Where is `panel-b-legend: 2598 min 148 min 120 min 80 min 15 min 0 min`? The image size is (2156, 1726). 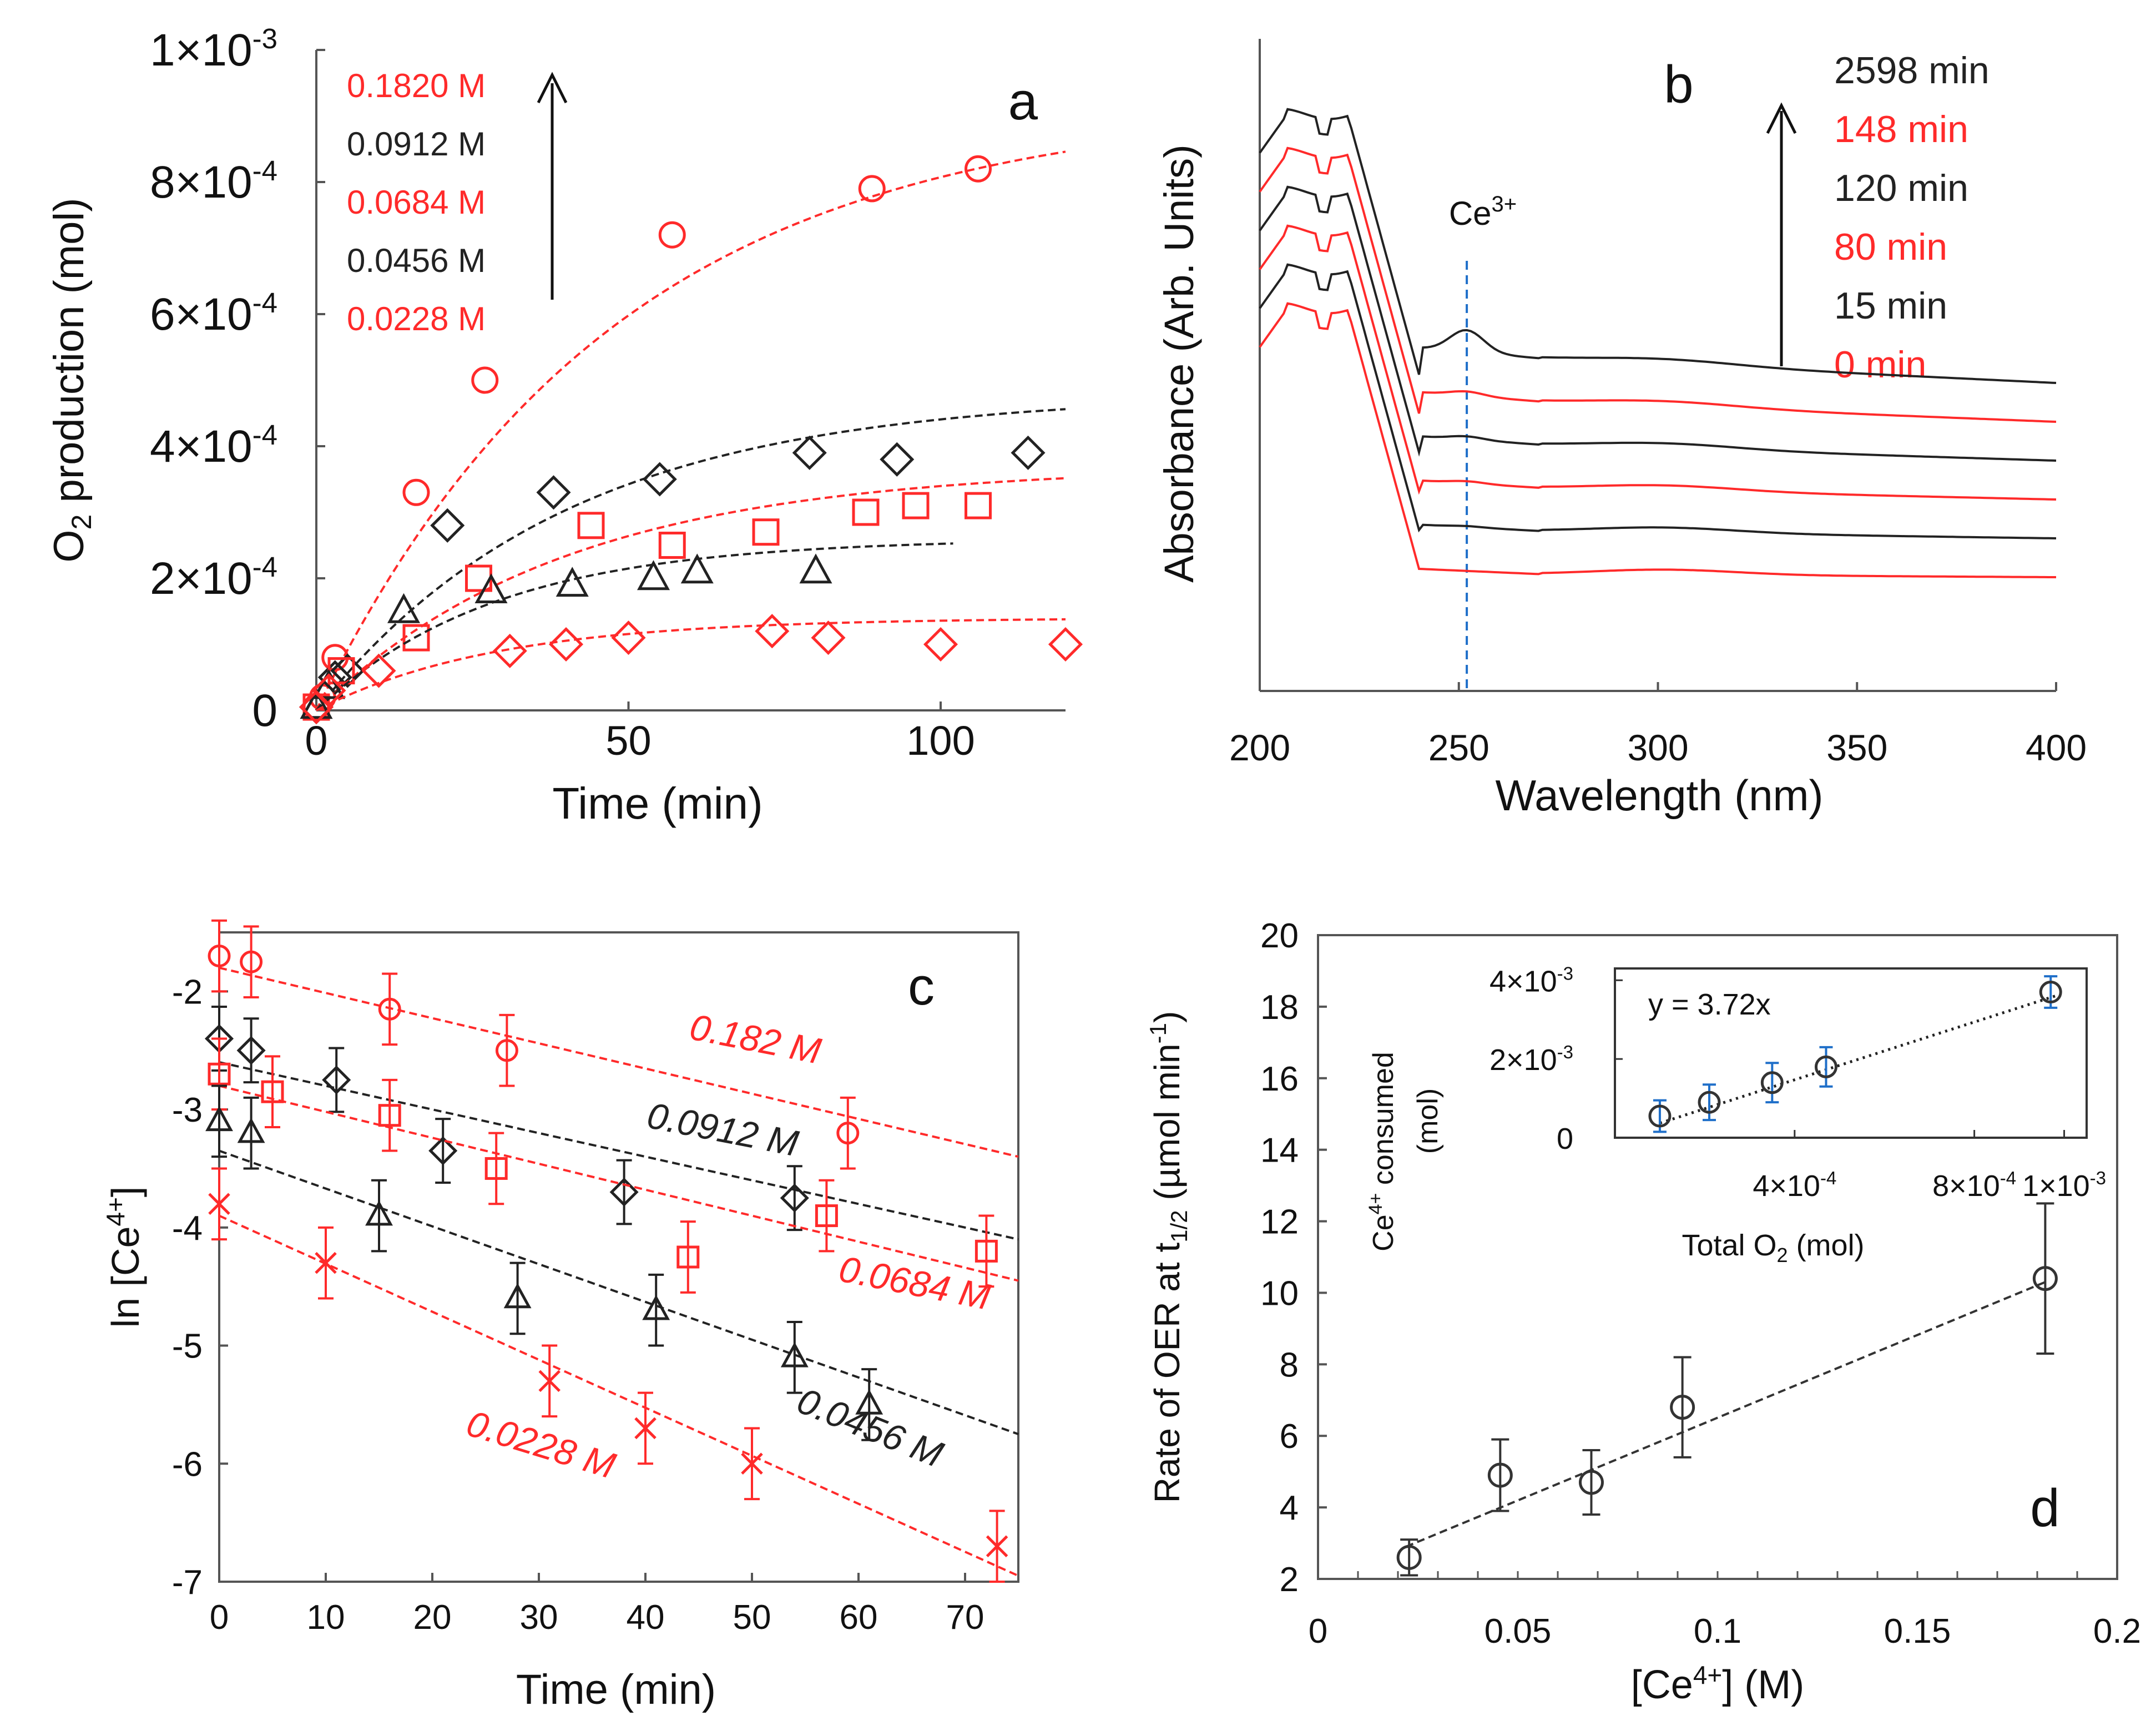
panel-b-legend: 2598 min 148 min 120 min 80 min 15 min 0 min is located at coordinates (1912, 218).